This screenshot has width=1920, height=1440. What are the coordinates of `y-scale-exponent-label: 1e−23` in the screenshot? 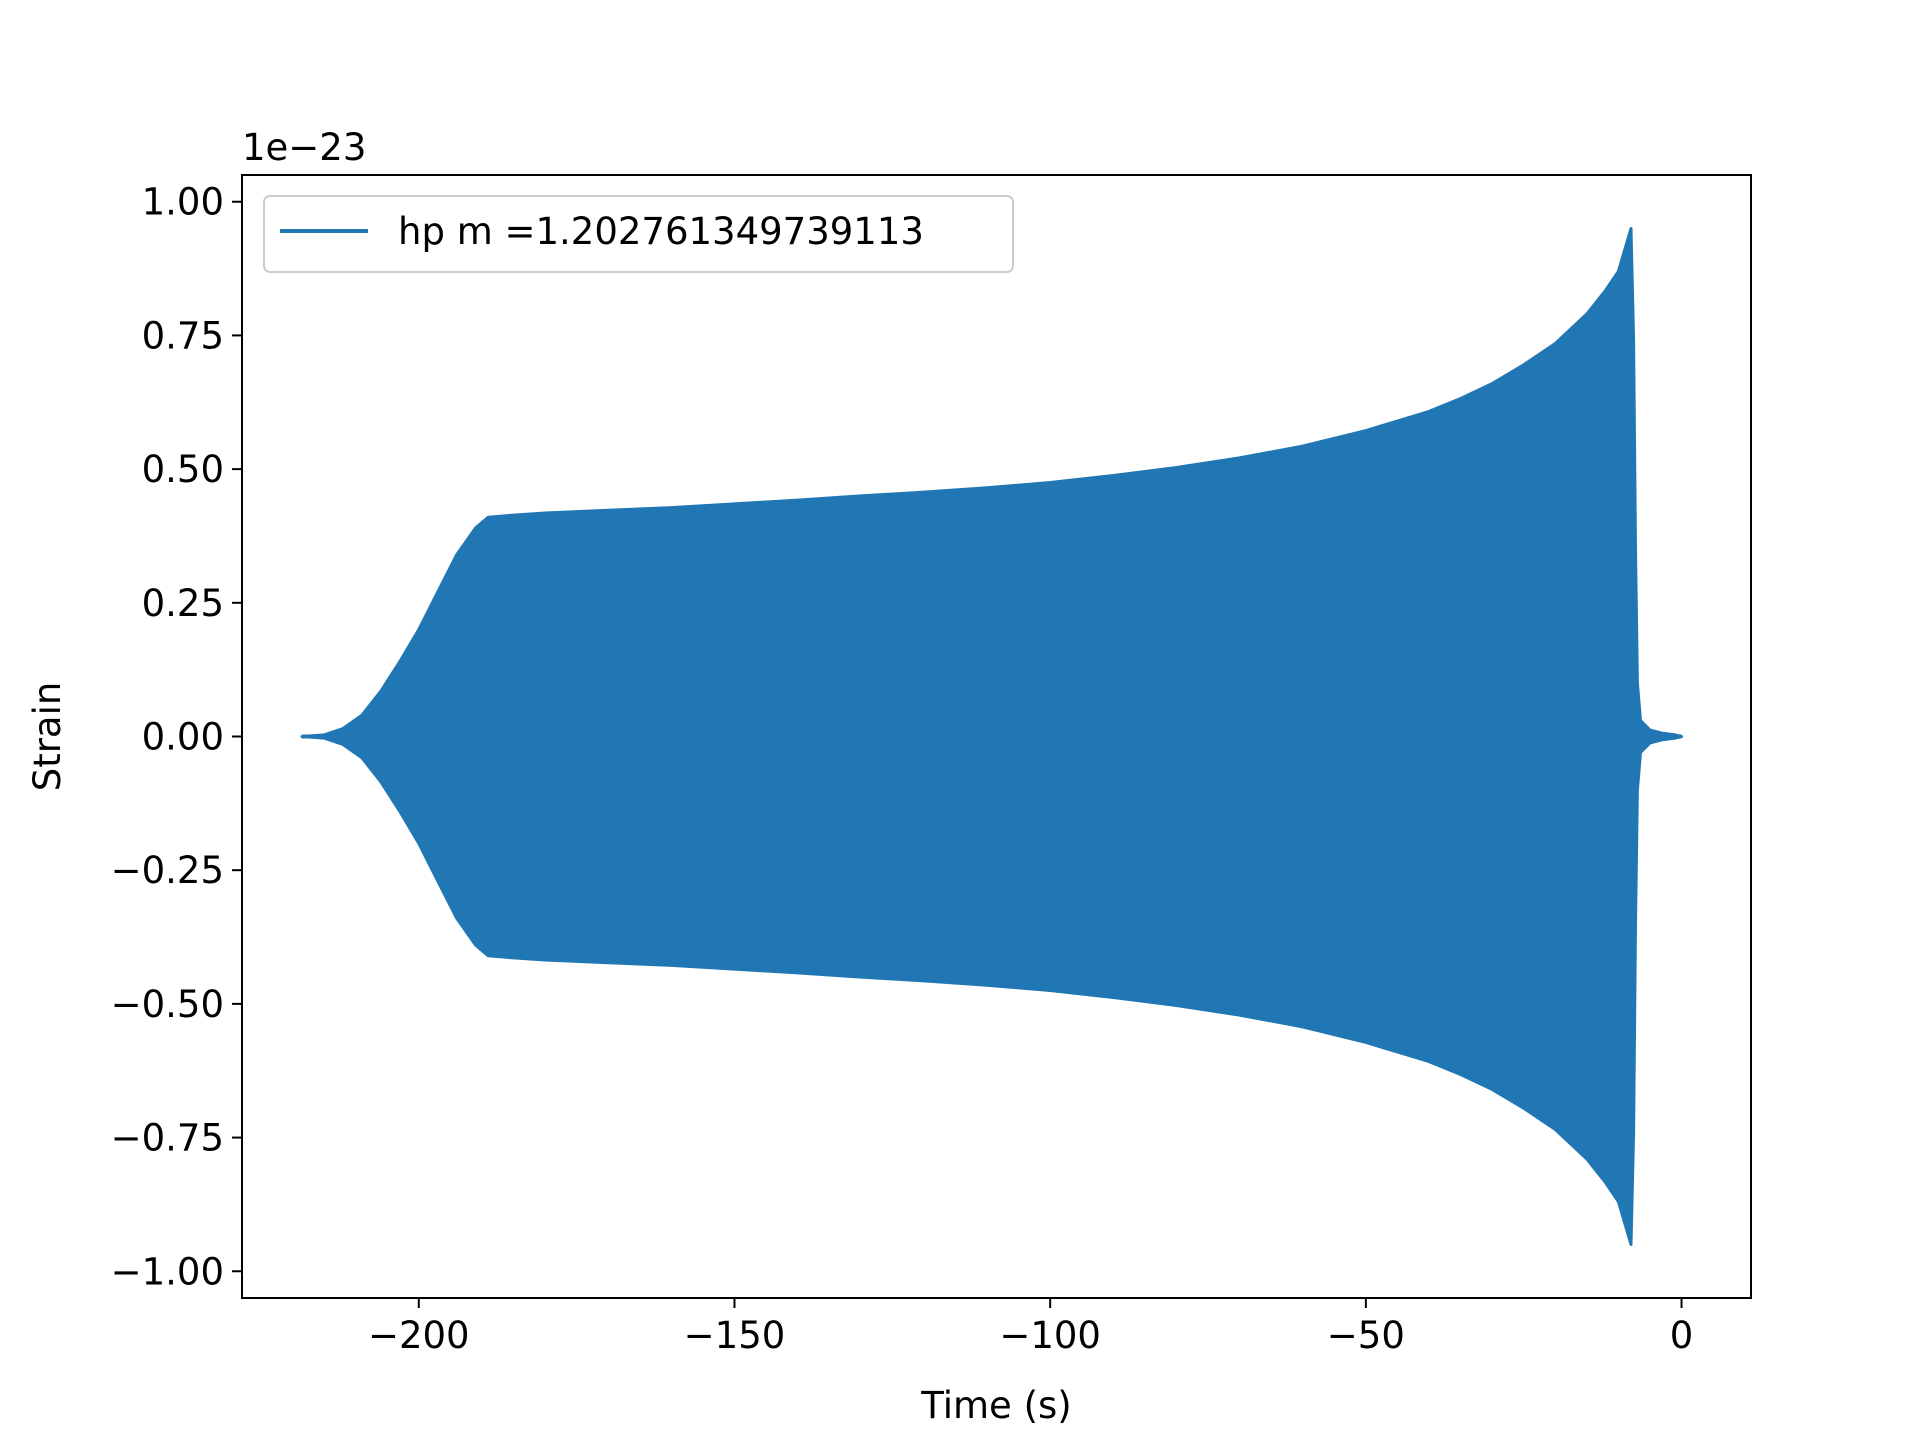 It's located at (304, 147).